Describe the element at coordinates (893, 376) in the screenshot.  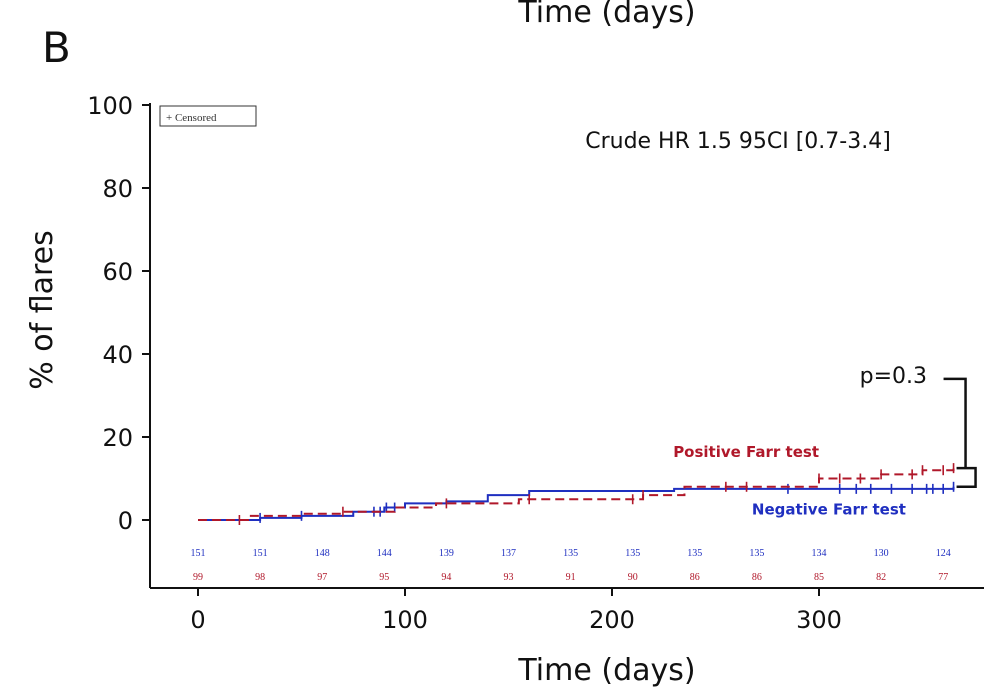
I see `p-value-text: p=0.3` at that location.